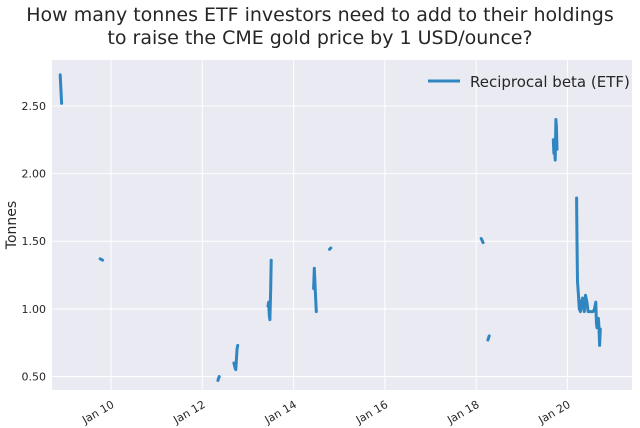 This screenshot has width=640, height=428. I want to click on legend: Reciprocal beta (ETF), so click(529, 82).